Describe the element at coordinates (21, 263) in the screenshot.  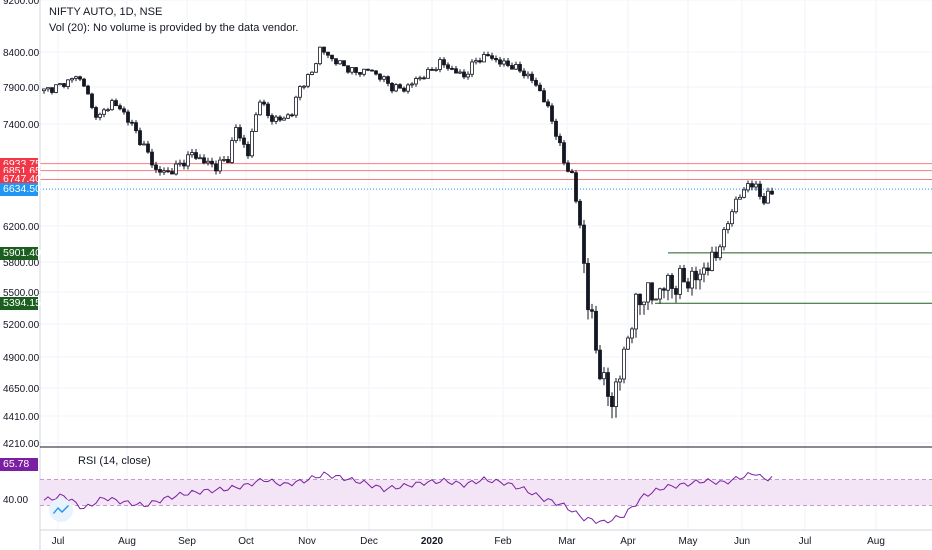
I see `price-tick-label: 5800.00` at that location.